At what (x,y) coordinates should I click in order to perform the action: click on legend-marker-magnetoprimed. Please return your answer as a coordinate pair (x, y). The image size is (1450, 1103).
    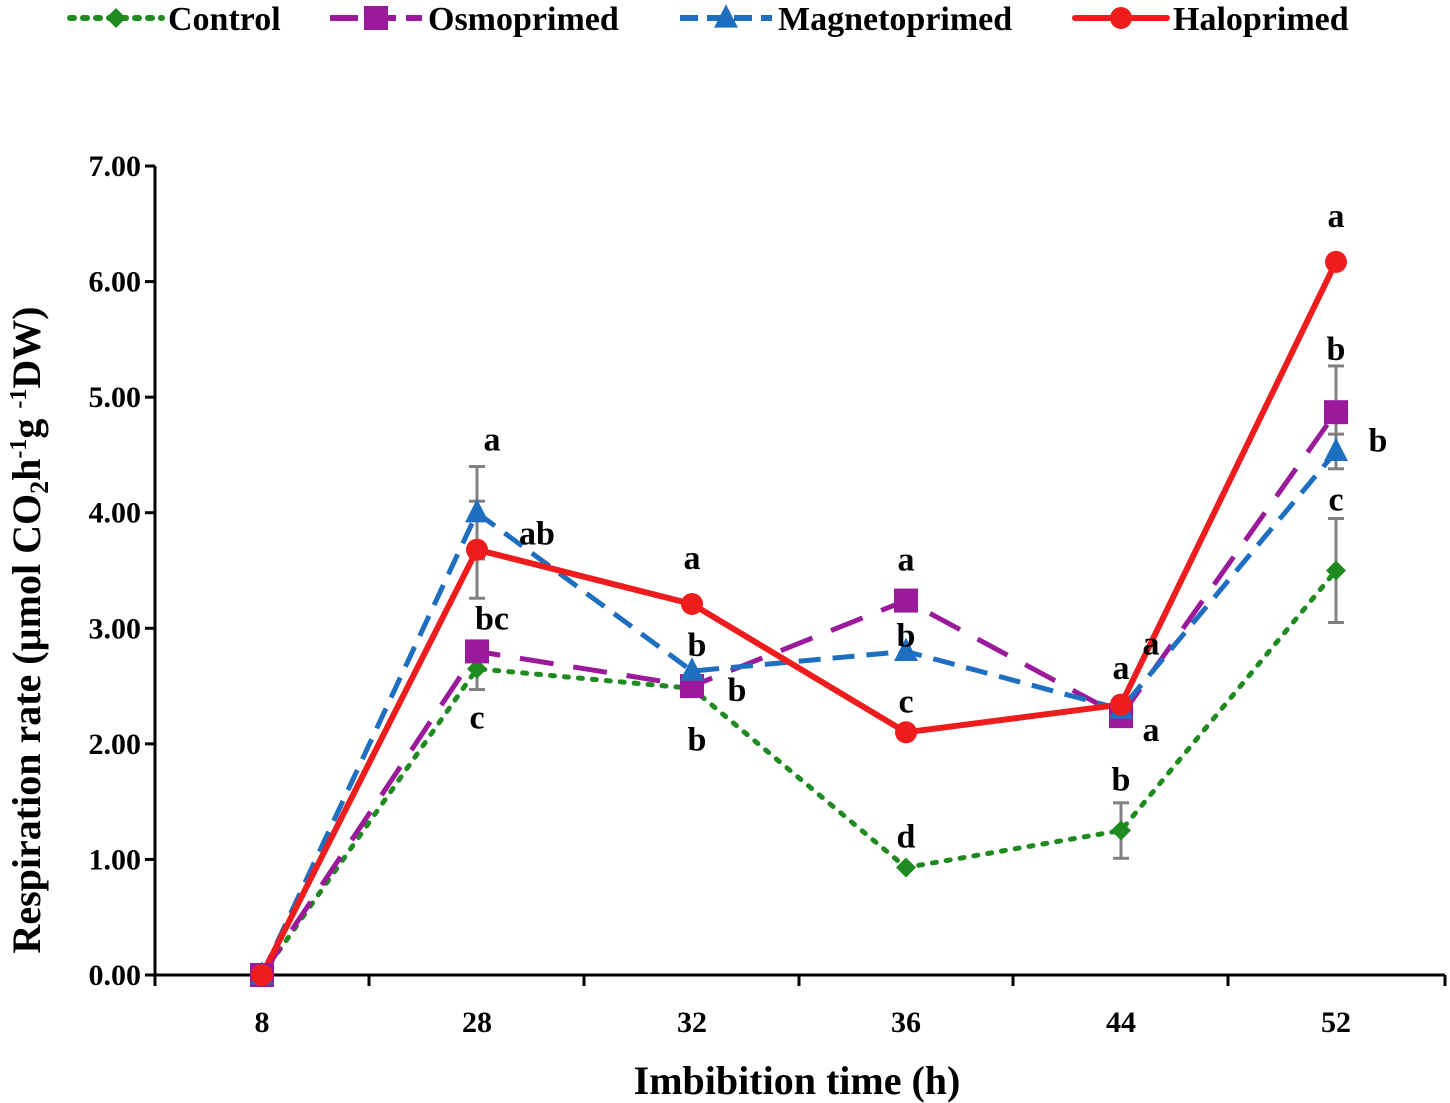
    Looking at the image, I should click on (726, 16).